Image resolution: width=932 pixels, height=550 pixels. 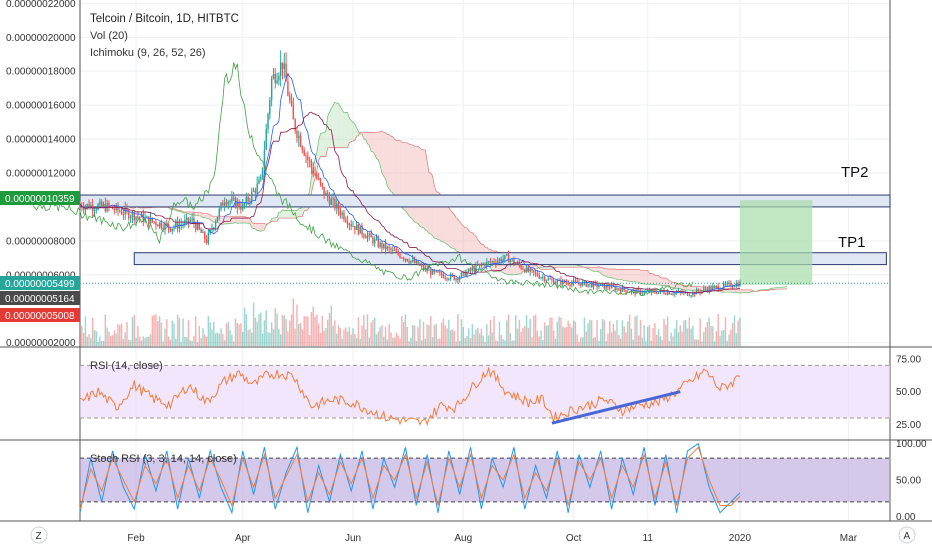 What do you see at coordinates (485, 239) in the screenshot?
I see `resistance-zones` at bounding box center [485, 239].